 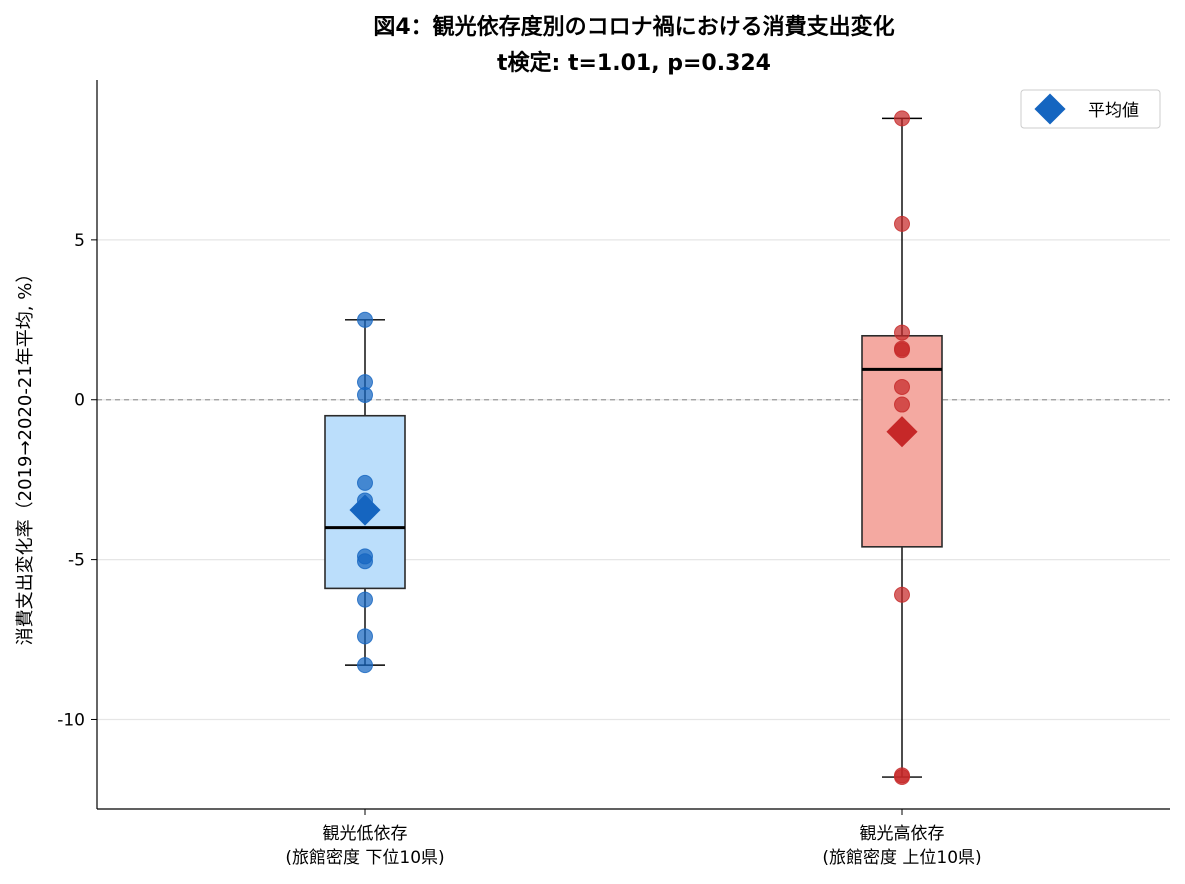 What do you see at coordinates (365, 834) in the screenshot?
I see `x-tick-label-line: 観光低依存` at bounding box center [365, 834].